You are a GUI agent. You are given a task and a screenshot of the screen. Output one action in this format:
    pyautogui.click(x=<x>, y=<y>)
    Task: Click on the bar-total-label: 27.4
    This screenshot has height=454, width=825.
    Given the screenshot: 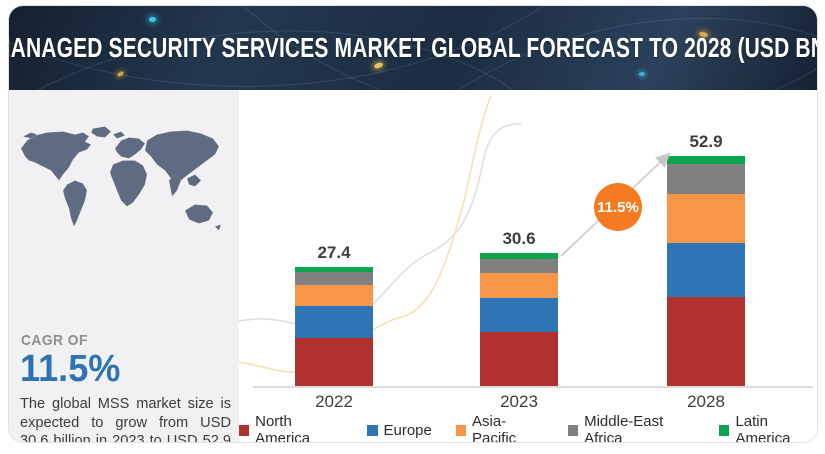 What is the action you would take?
    pyautogui.click(x=334, y=253)
    